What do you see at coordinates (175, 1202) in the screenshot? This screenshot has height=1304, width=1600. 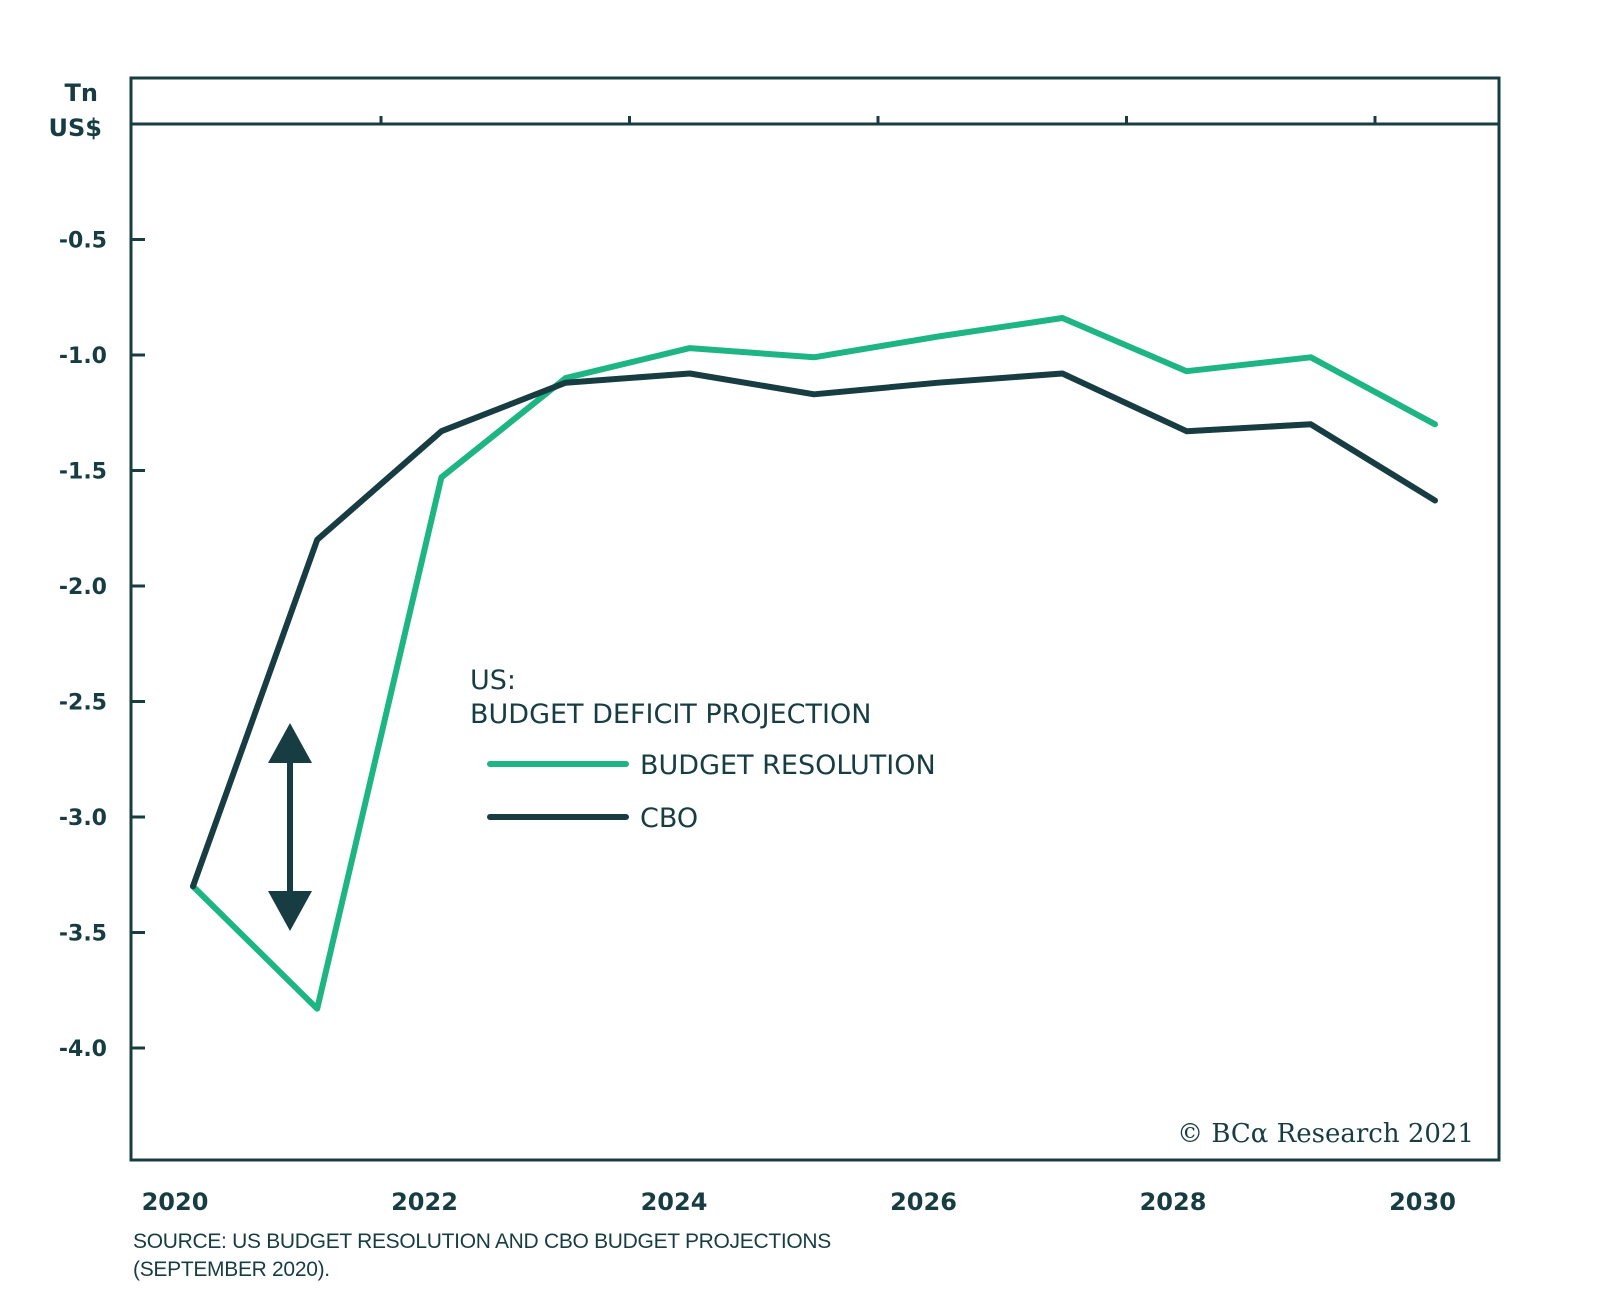 I see `x-tick-label: 2020` at bounding box center [175, 1202].